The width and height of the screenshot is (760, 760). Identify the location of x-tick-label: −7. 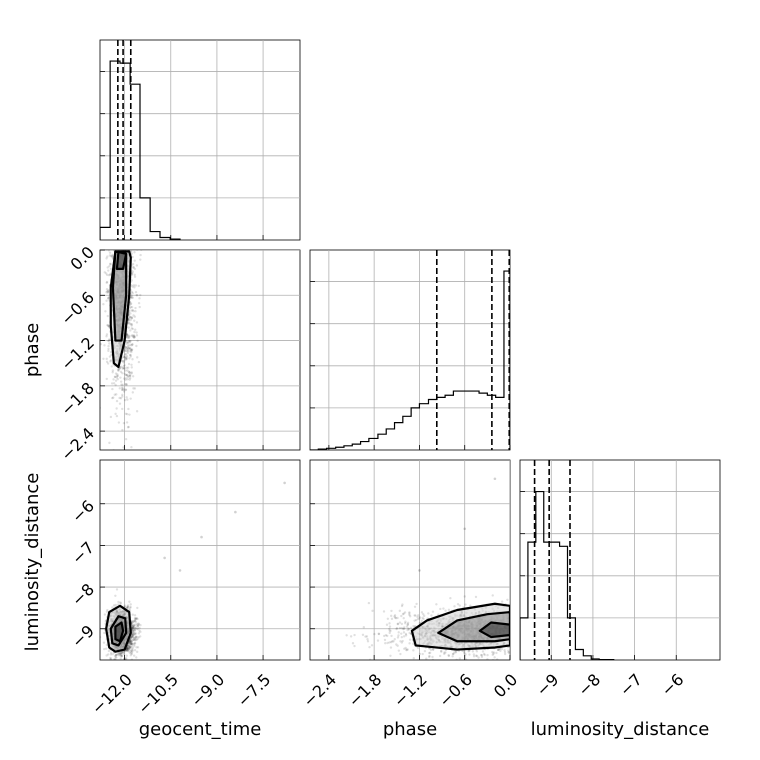
(631, 685).